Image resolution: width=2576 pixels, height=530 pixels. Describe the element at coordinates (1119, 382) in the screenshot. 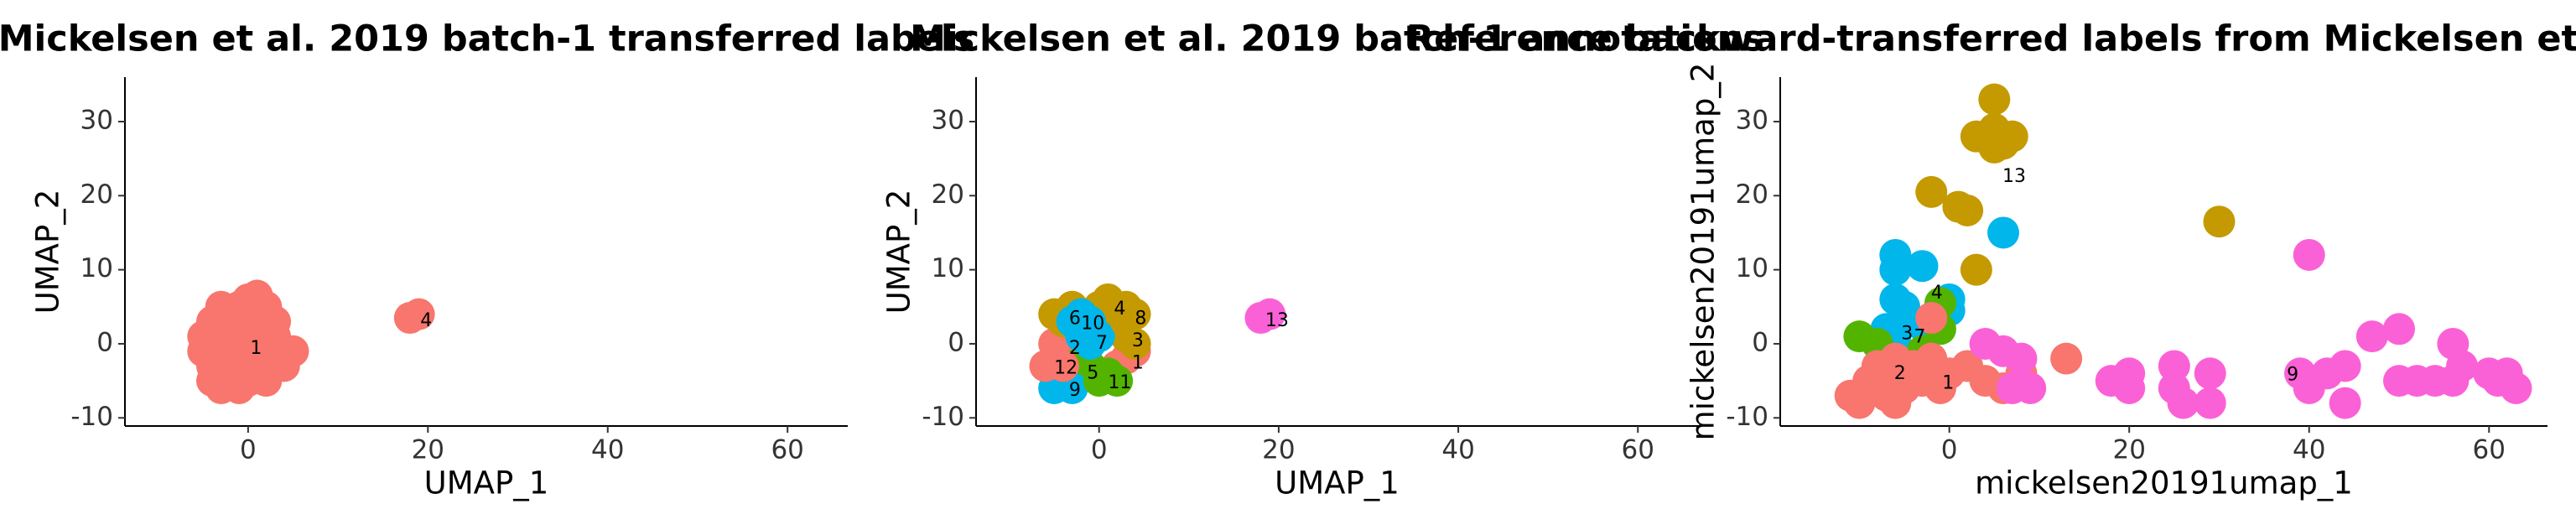

I see `cluster-label: 11` at that location.